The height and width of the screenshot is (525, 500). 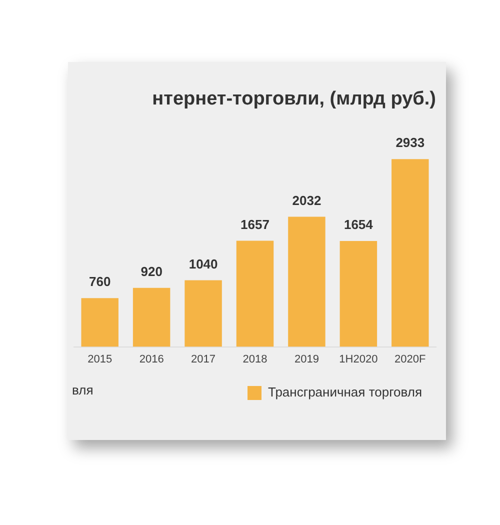 I want to click on data-label: 2032, so click(x=307, y=200).